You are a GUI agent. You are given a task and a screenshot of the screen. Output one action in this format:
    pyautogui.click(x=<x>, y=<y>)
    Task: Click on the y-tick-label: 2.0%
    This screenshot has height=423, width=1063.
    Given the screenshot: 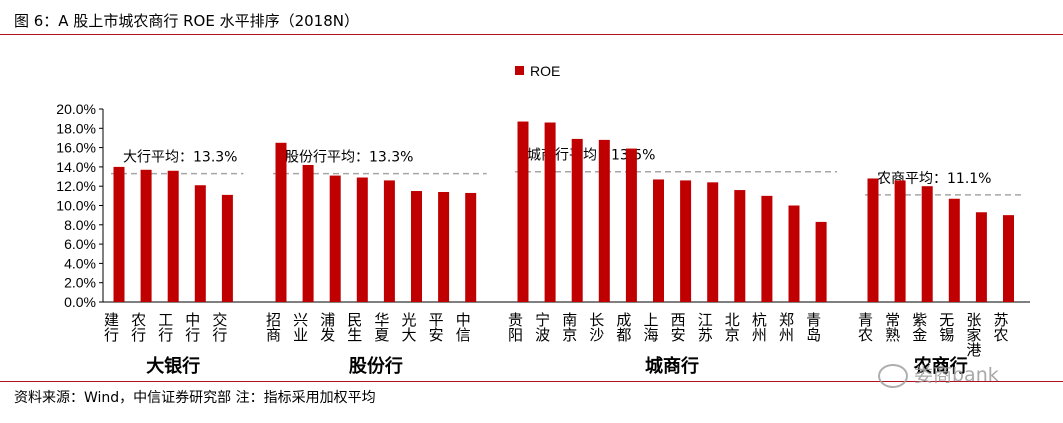 What is the action you would take?
    pyautogui.click(x=80, y=283)
    